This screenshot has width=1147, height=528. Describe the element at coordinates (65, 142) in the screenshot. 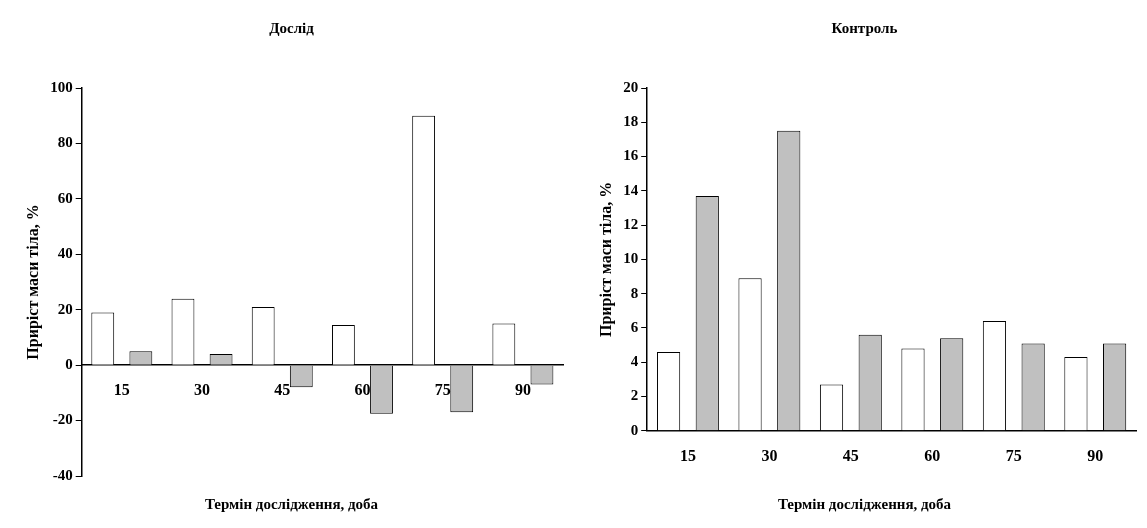

I see `y-tick-label: 80` at that location.